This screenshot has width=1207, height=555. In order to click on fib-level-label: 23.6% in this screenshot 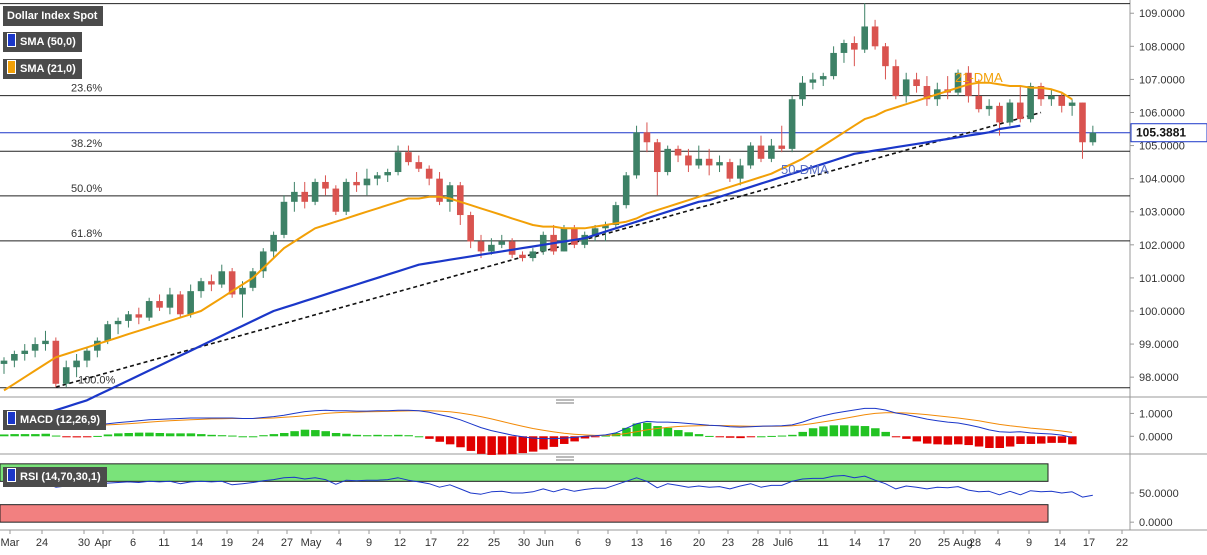, I will do `click(86, 89)`.